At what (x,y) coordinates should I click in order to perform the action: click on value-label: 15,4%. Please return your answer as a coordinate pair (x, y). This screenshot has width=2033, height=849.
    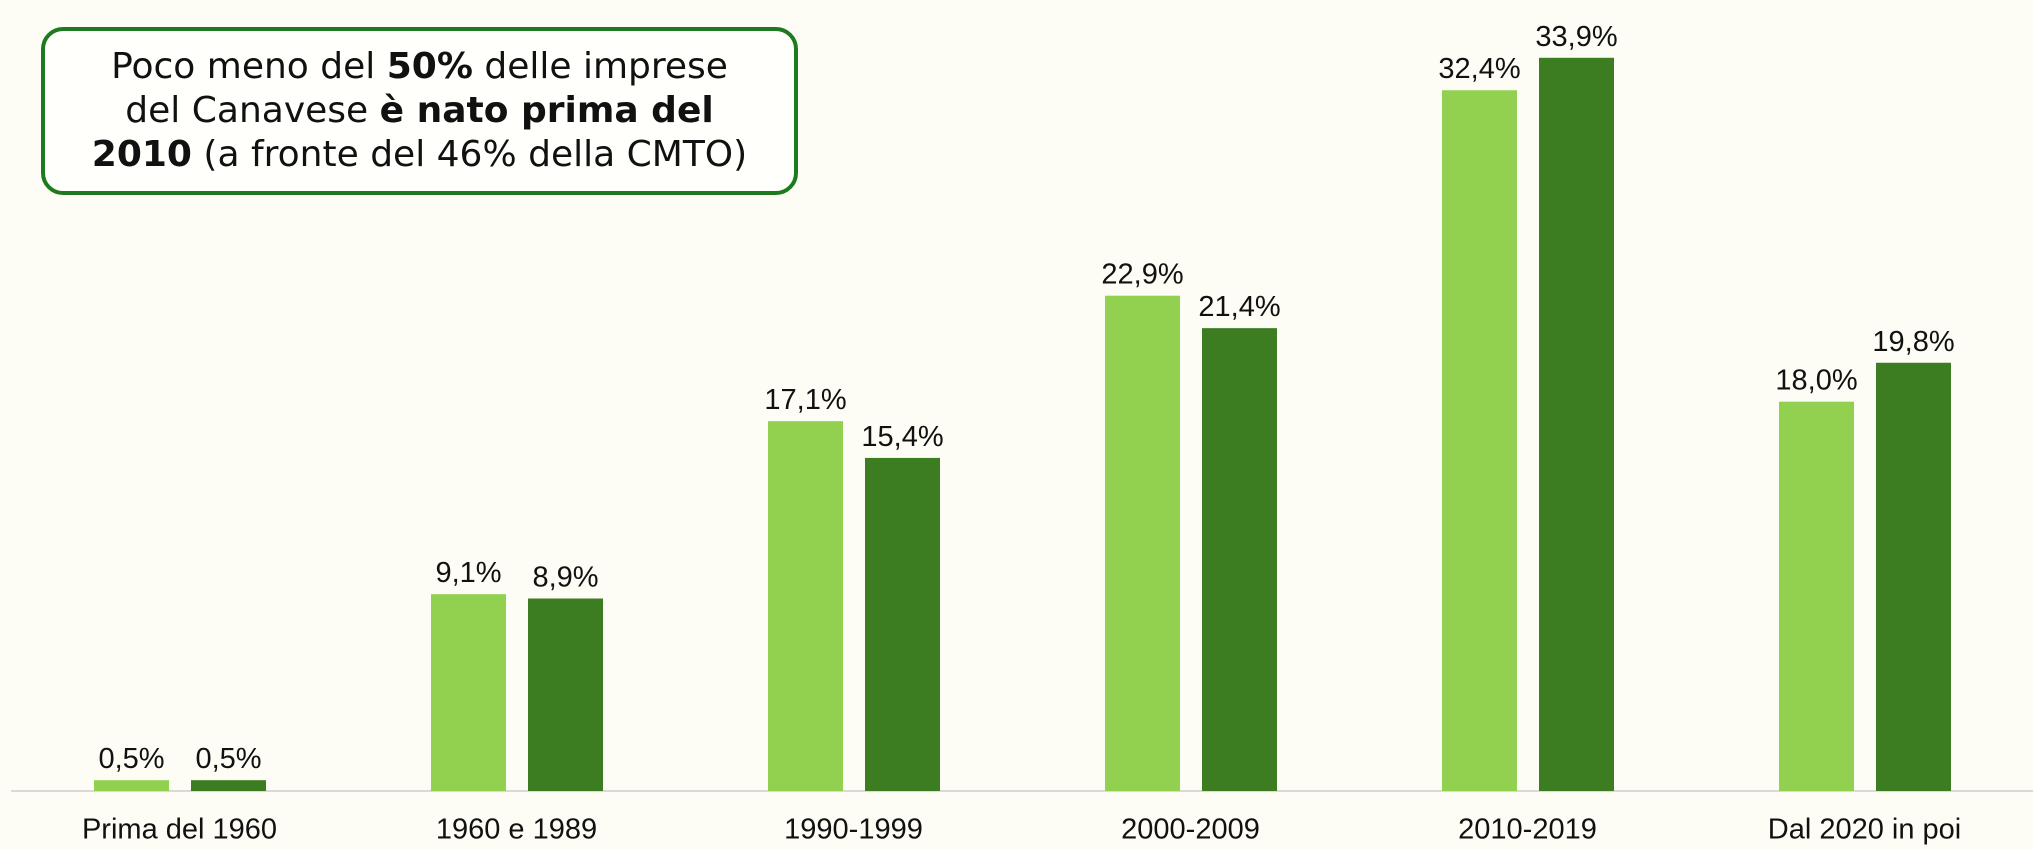
    Looking at the image, I should click on (902, 437).